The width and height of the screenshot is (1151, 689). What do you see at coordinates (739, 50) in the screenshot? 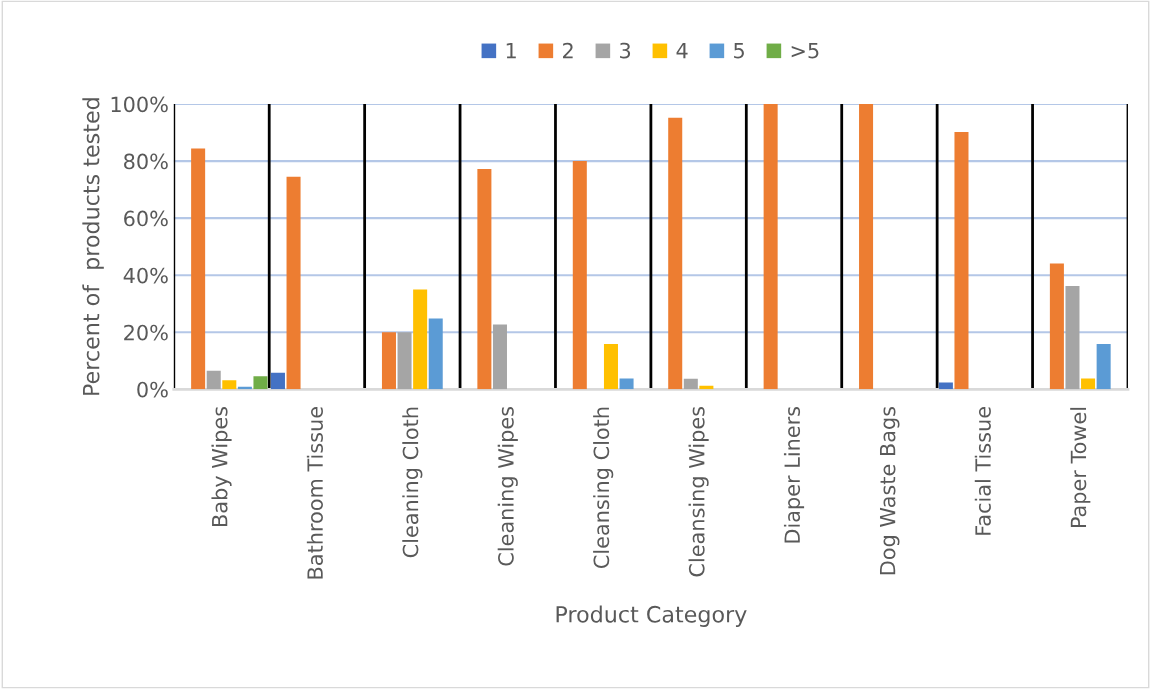
I see `legend-label: 5` at bounding box center [739, 50].